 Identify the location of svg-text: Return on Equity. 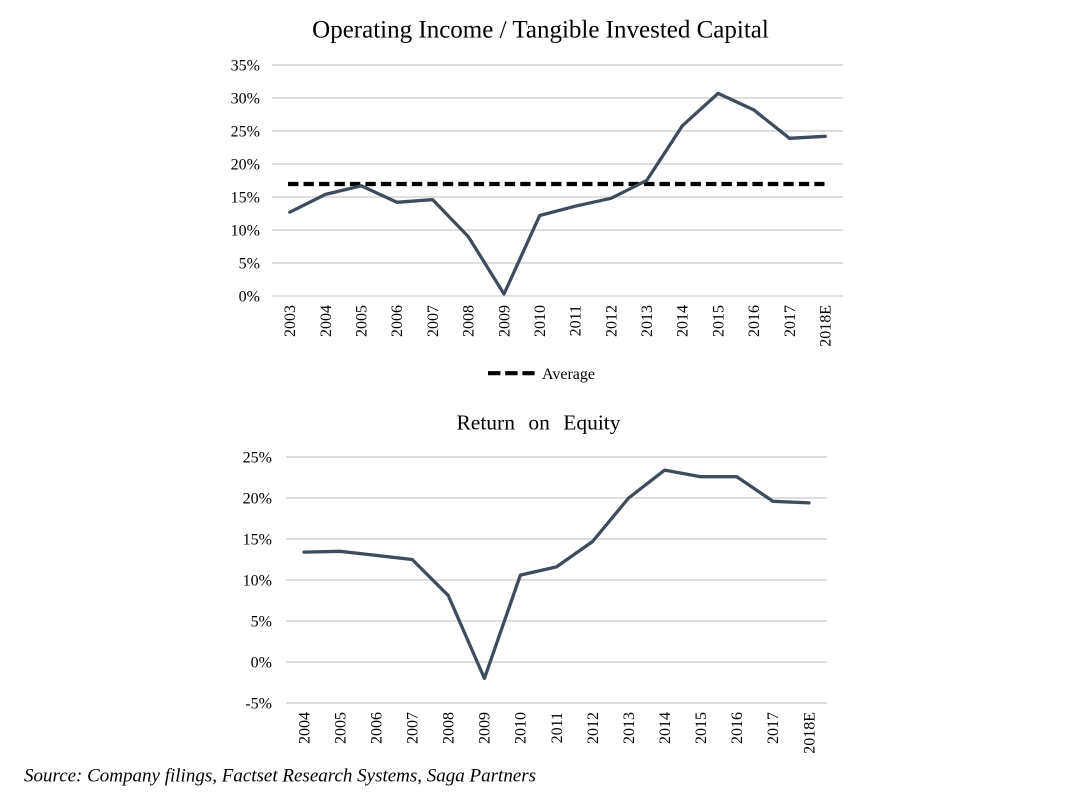
(538, 423).